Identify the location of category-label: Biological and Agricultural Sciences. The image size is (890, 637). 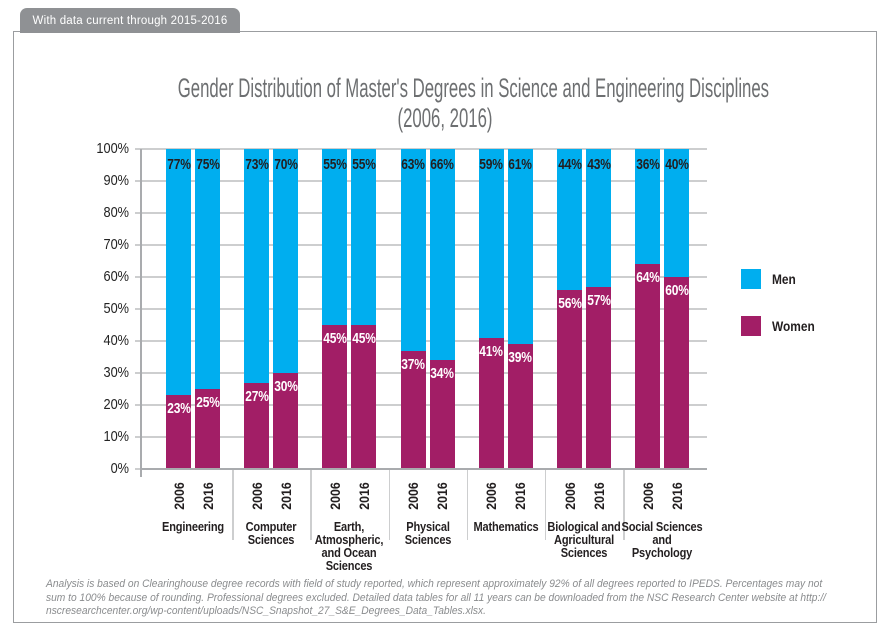
(584, 539).